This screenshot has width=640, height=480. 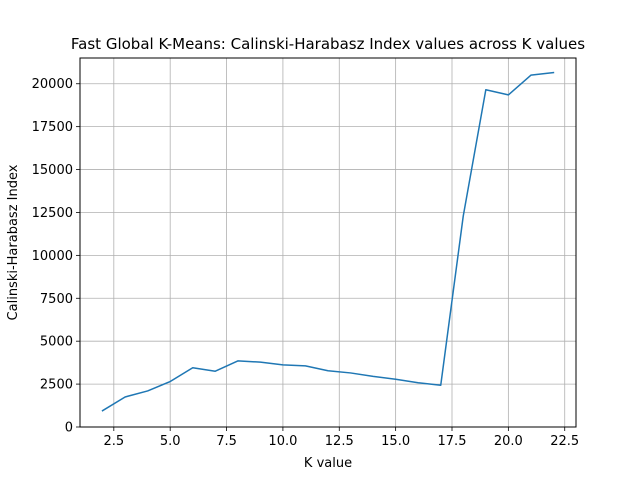 I want to click on x-tick-label: 5.0, so click(x=170, y=441).